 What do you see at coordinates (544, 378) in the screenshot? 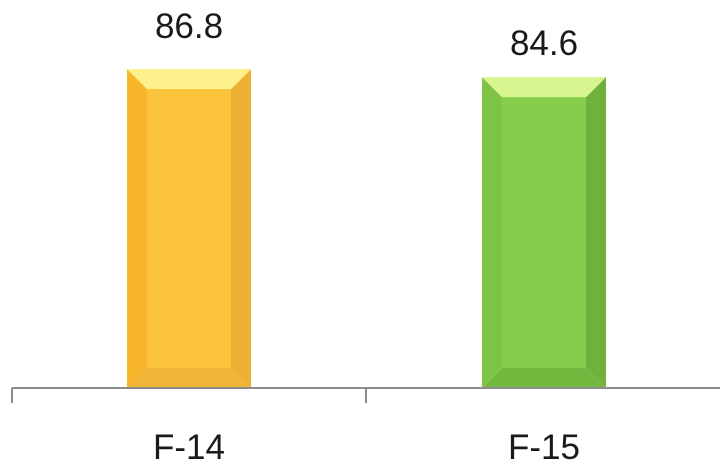
I see `bar-f-15-bottom-bevel` at bounding box center [544, 378].